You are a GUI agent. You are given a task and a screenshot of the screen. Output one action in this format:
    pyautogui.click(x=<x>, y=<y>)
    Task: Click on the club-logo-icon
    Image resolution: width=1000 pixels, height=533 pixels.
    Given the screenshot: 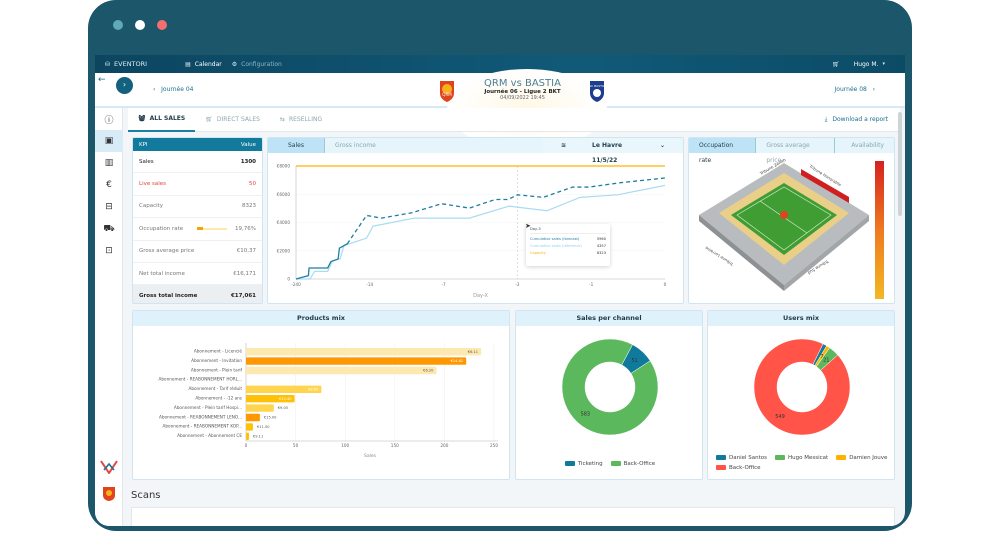 What is the action you would take?
    pyautogui.click(x=109, y=494)
    